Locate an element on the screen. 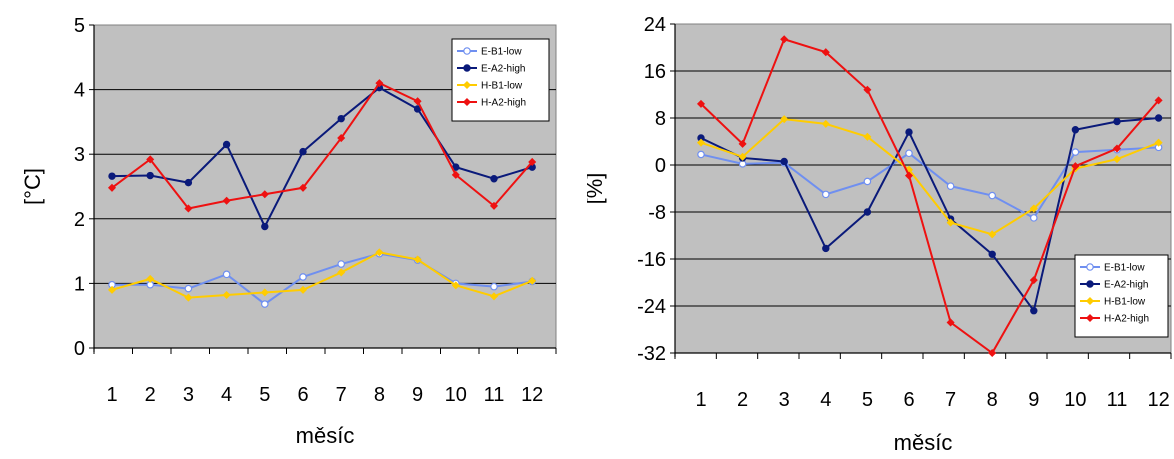 This screenshot has height=459, width=1174. chart-1-x-tick-label: 10 is located at coordinates (456, 395).